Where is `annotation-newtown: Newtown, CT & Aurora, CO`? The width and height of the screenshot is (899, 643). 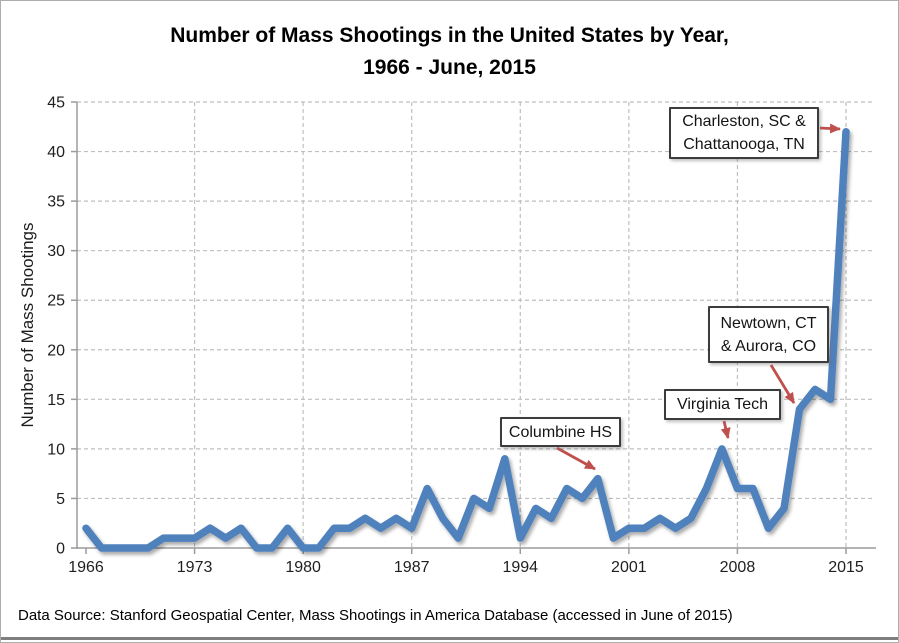 annotation-newtown: Newtown, CT & Aurora, CO is located at coordinates (768, 334).